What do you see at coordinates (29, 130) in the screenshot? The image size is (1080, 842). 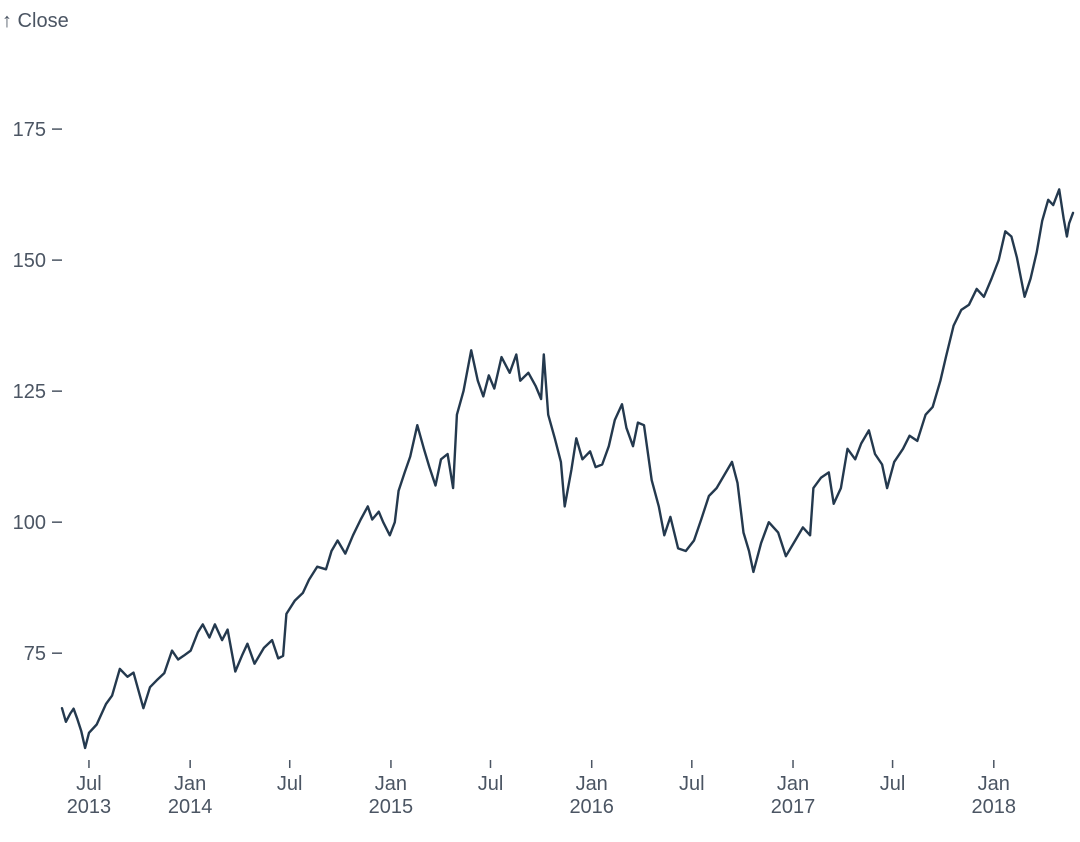 I see `y-tick-label: 175` at bounding box center [29, 130].